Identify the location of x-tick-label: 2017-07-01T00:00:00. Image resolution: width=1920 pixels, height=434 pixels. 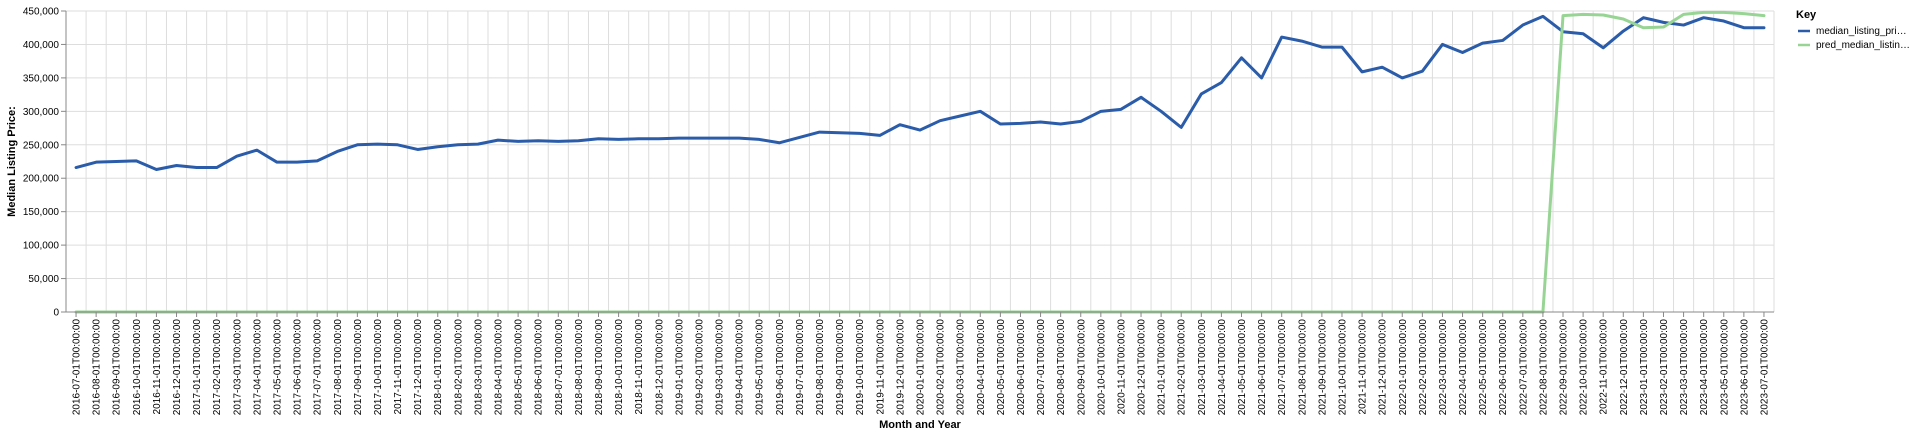
(318, 367).